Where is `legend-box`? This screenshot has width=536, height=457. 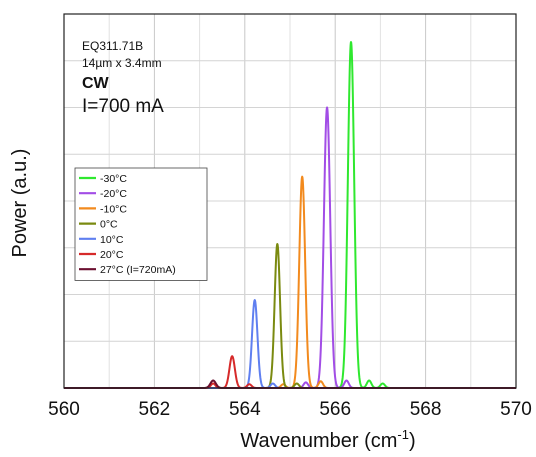
legend-box is located at coordinates (141, 224).